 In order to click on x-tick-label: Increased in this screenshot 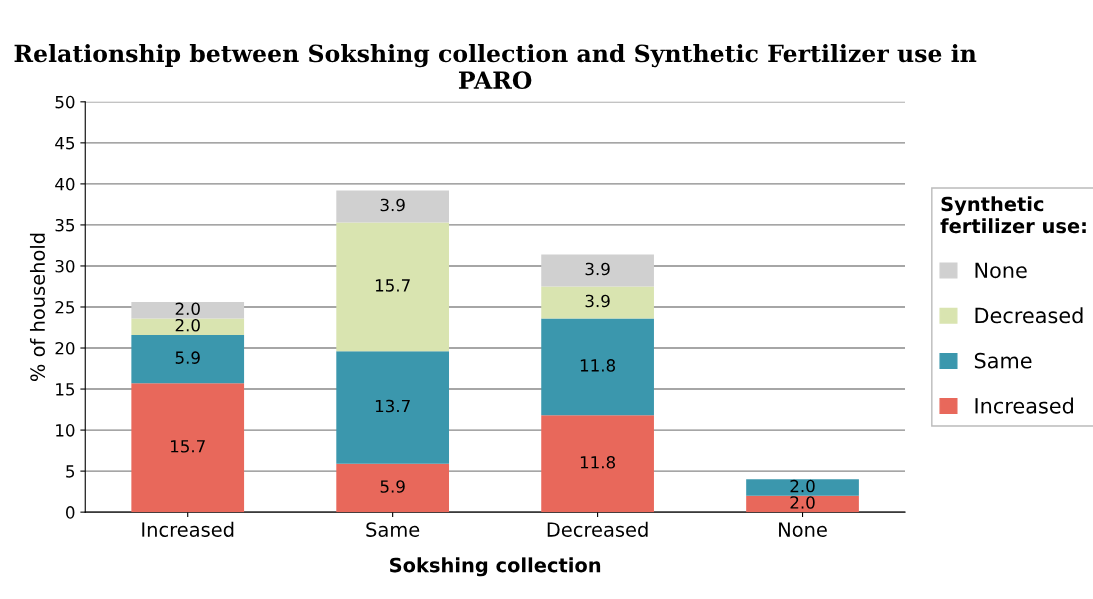, I will do `click(188, 529)`.